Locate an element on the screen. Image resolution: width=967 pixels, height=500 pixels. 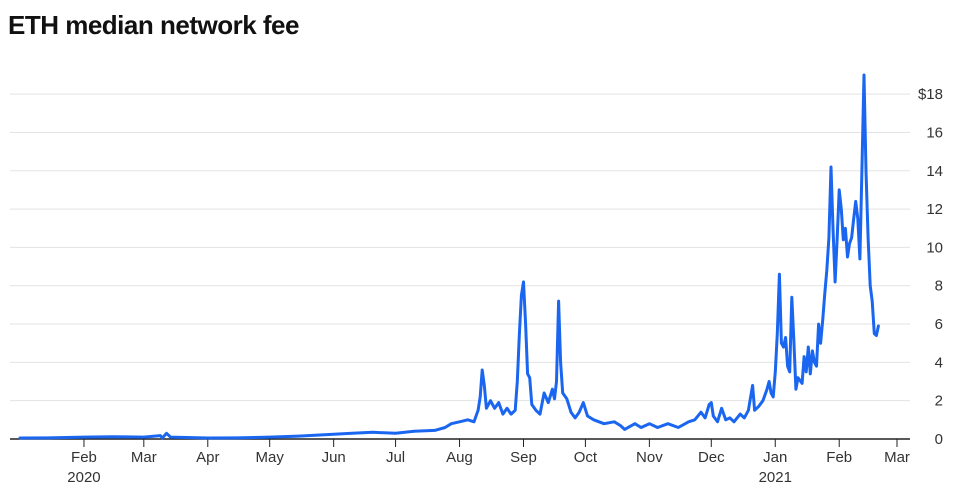
y-tick-label: 12 is located at coordinates (934, 209).